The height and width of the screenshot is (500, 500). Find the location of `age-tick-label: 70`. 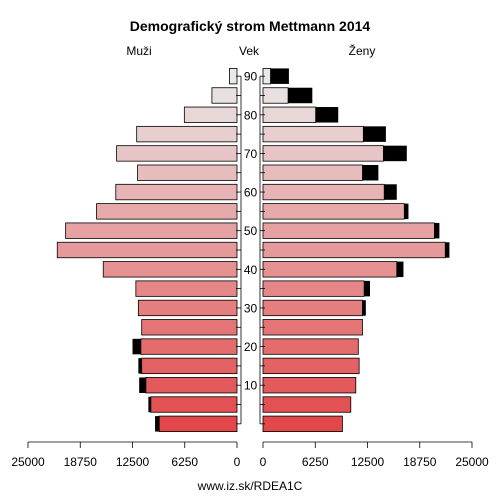

age-tick-label: 70 is located at coordinates (251, 154).